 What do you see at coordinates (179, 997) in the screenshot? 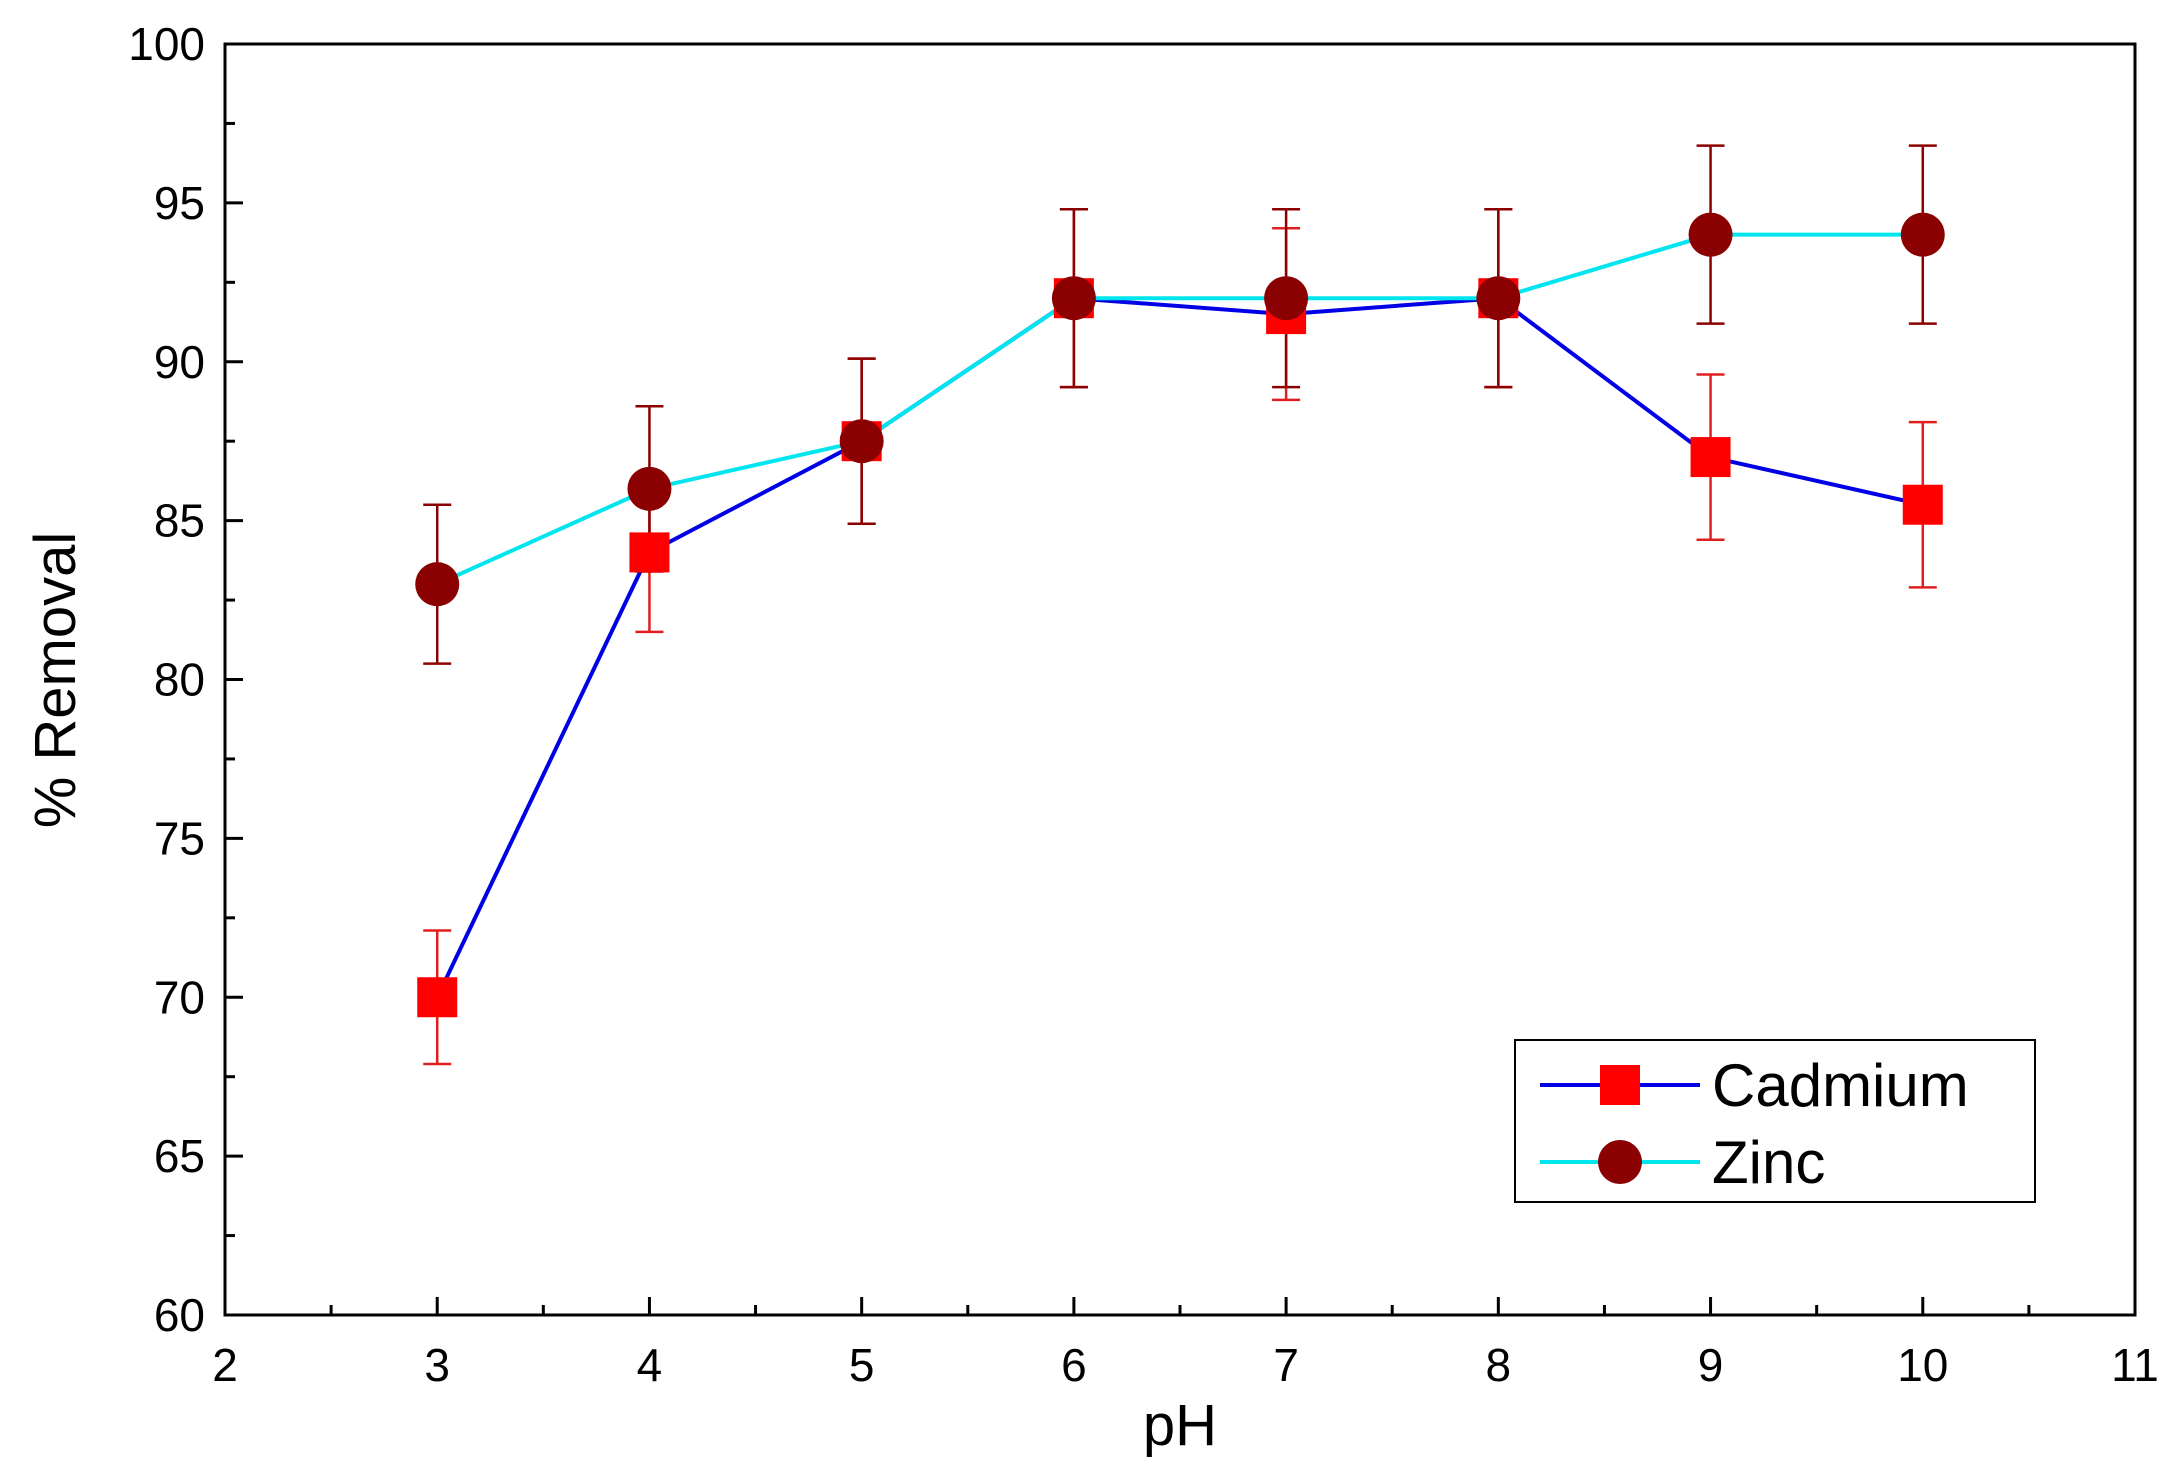
I see `y-tick-label: 70` at bounding box center [179, 997].